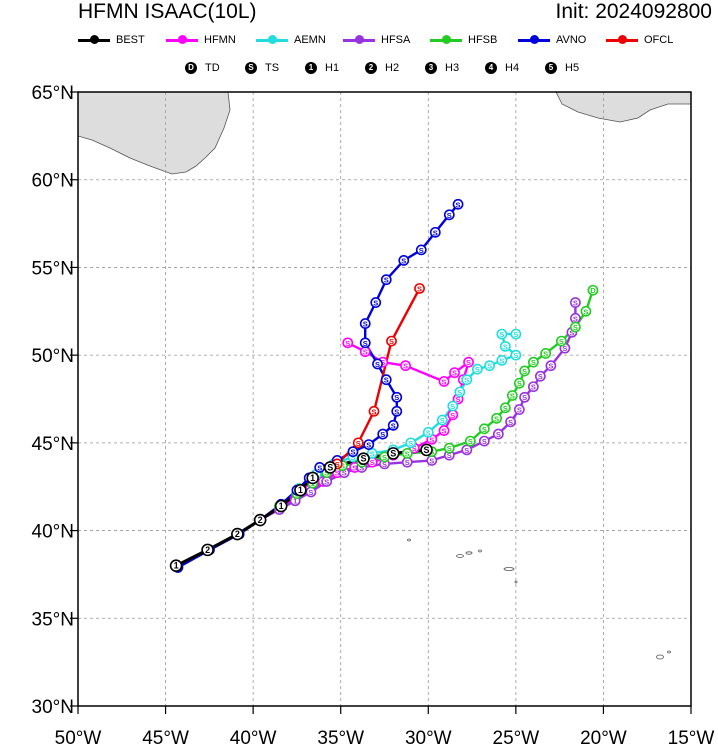 The image size is (718, 755). I want to click on x-tick-label: 35°W, so click(340, 738).